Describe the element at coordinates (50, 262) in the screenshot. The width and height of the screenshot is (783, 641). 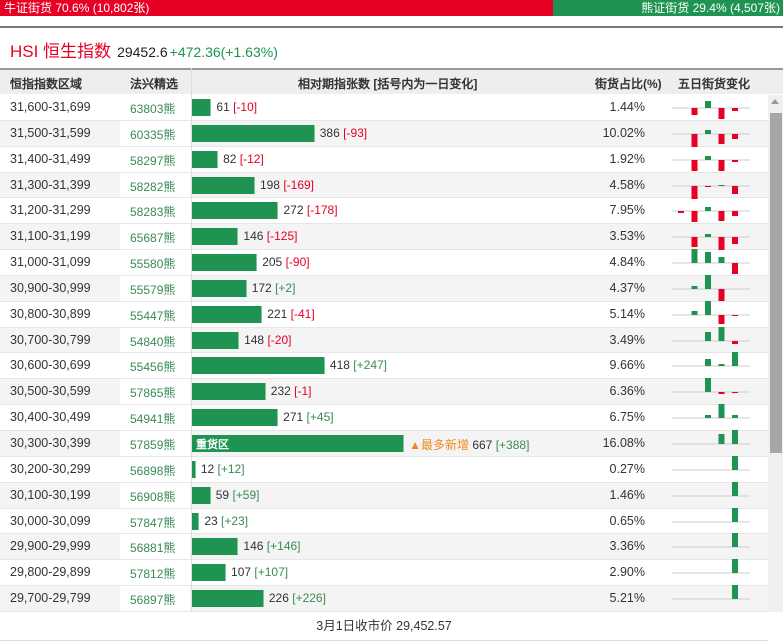
I see `range-label: 31,000-31,099` at that location.